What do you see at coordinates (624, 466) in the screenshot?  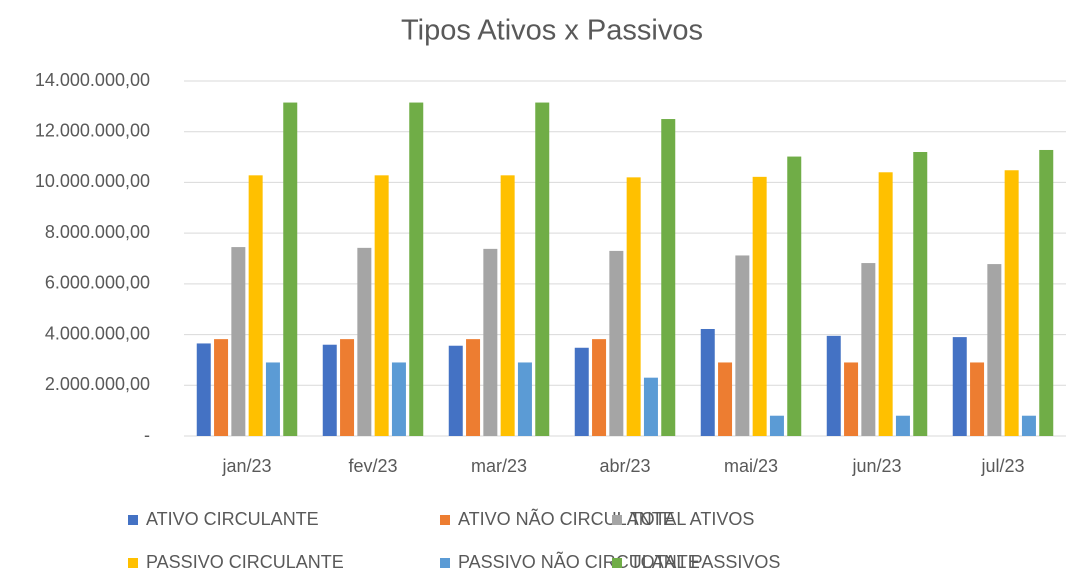 I see `x-tick-label: abr/23` at bounding box center [624, 466].